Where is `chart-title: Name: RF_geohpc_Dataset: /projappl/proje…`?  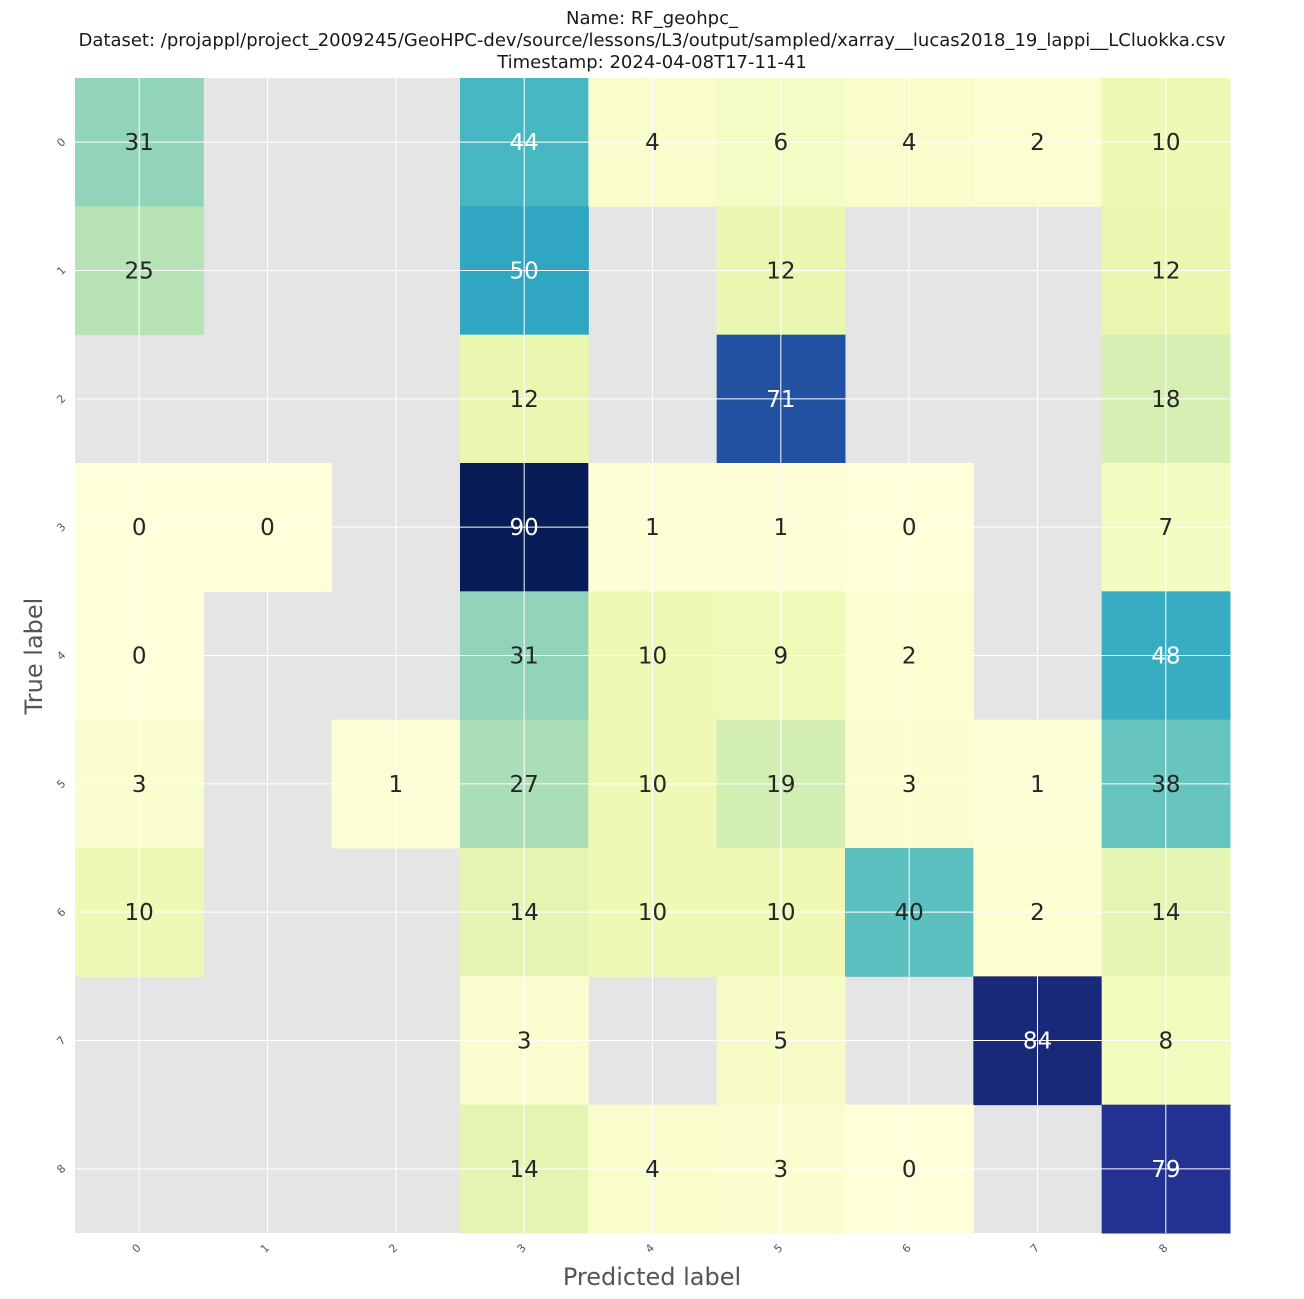
chart-title: Name: RF_geohpc_Dataset: /projappl/proje… is located at coordinates (652, 40).